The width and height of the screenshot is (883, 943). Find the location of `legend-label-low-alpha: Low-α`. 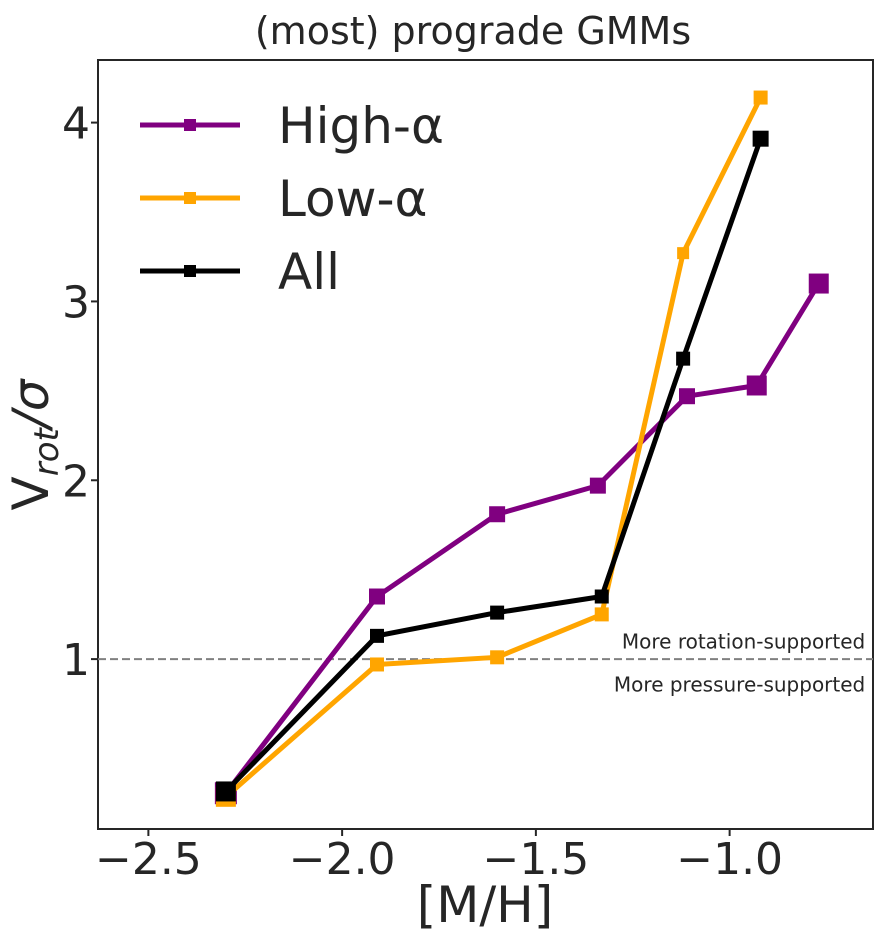

legend-label-low-alpha: Low-α is located at coordinates (352, 199).